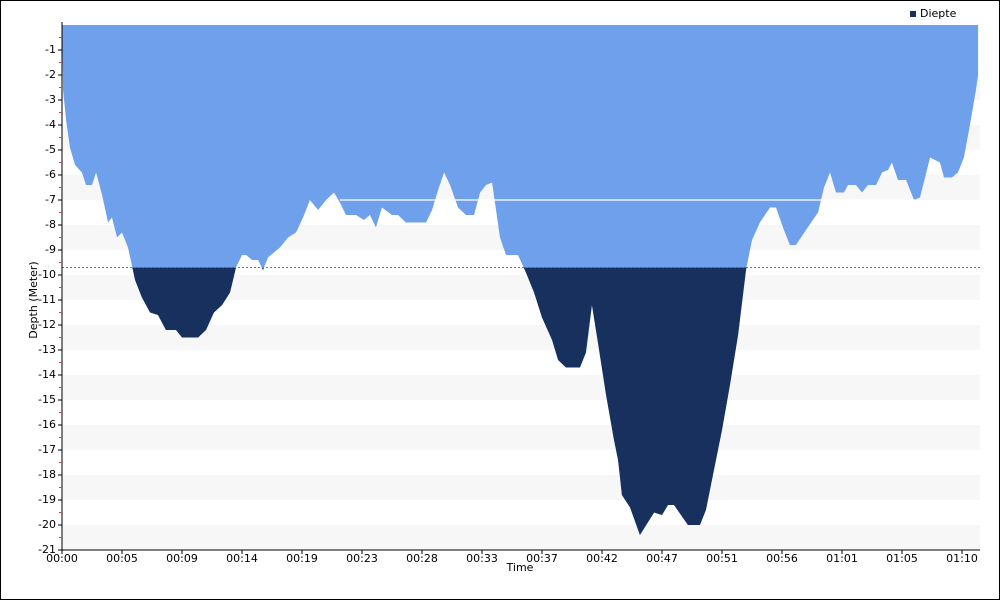 The image size is (1000, 600). I want to click on y-tick-label: -12, so click(47, 324).